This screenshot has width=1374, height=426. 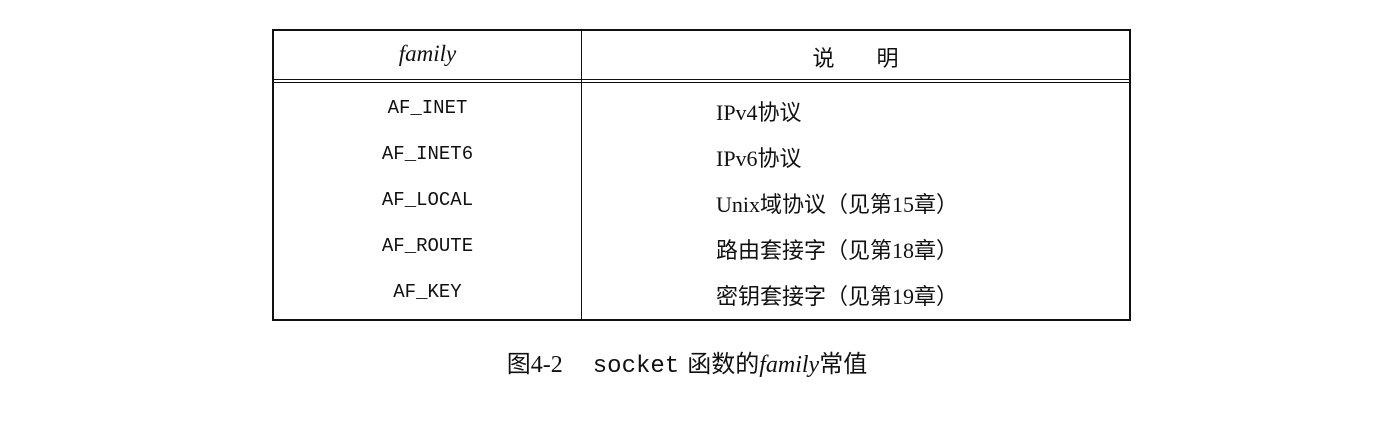 I want to click on description-cell: 路由套接字（见第18章）, so click(x=837, y=250).